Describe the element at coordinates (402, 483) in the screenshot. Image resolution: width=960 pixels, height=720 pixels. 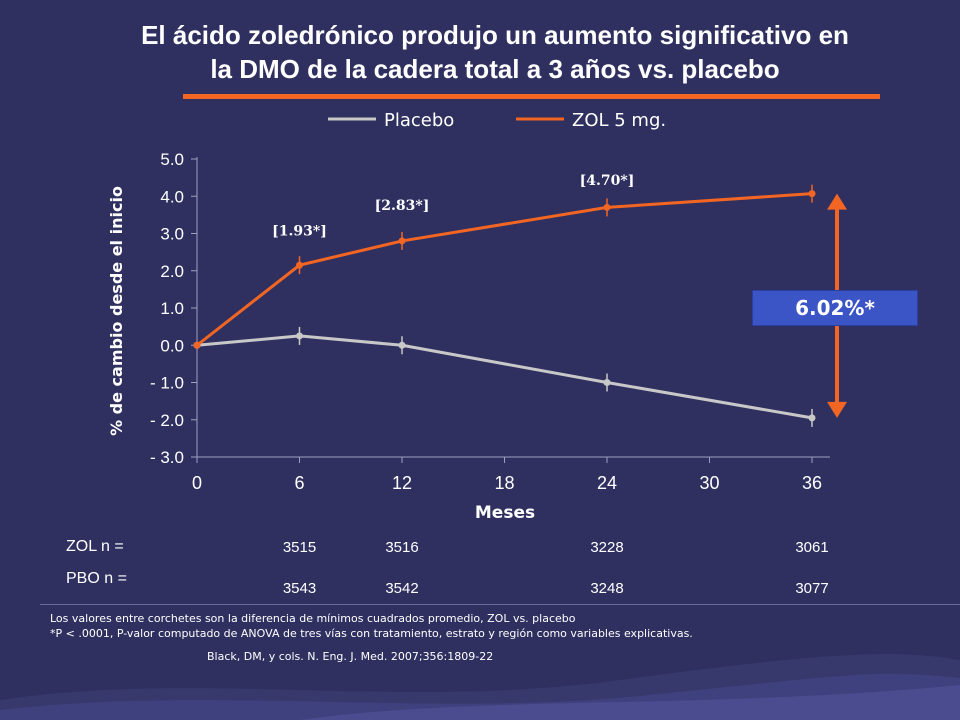
I see `x-tick-label: 12` at that location.